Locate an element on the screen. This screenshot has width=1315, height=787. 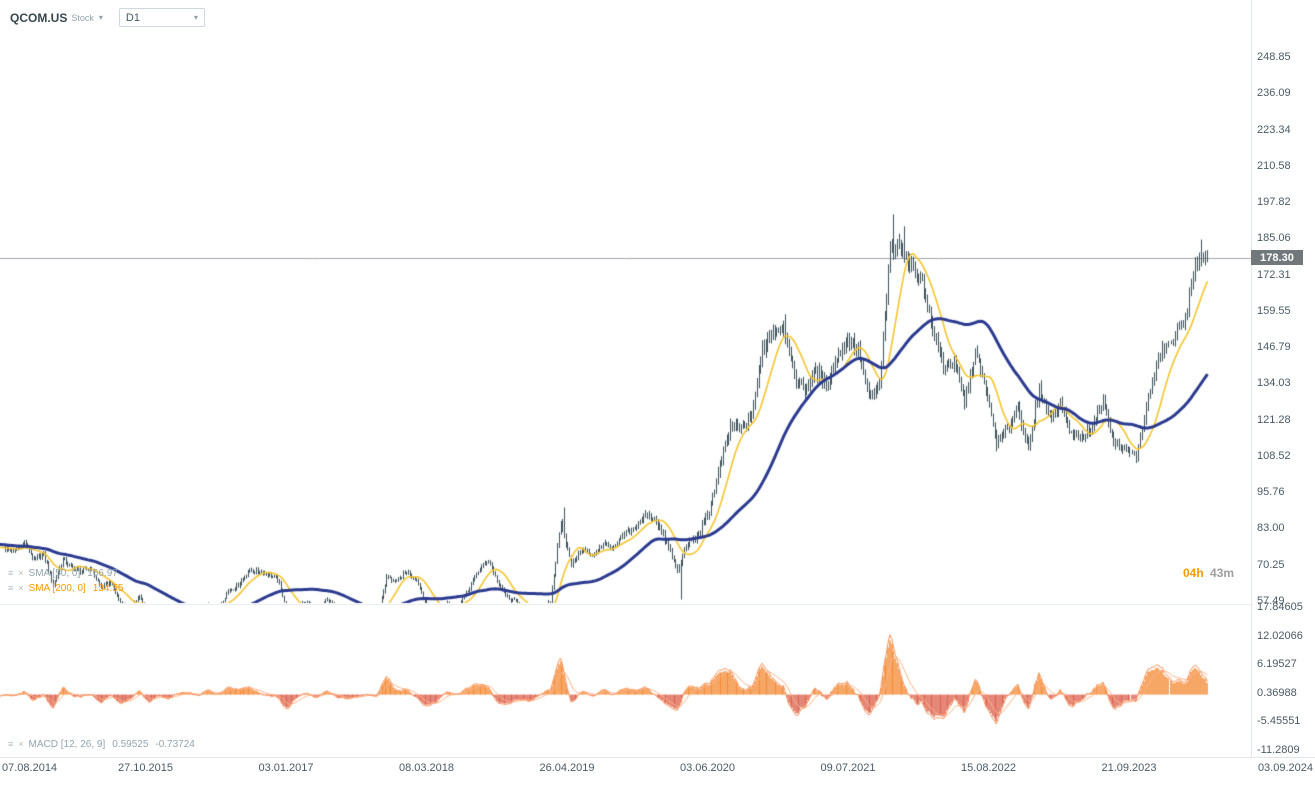
timer-minutes: 43m is located at coordinates (1222, 573).